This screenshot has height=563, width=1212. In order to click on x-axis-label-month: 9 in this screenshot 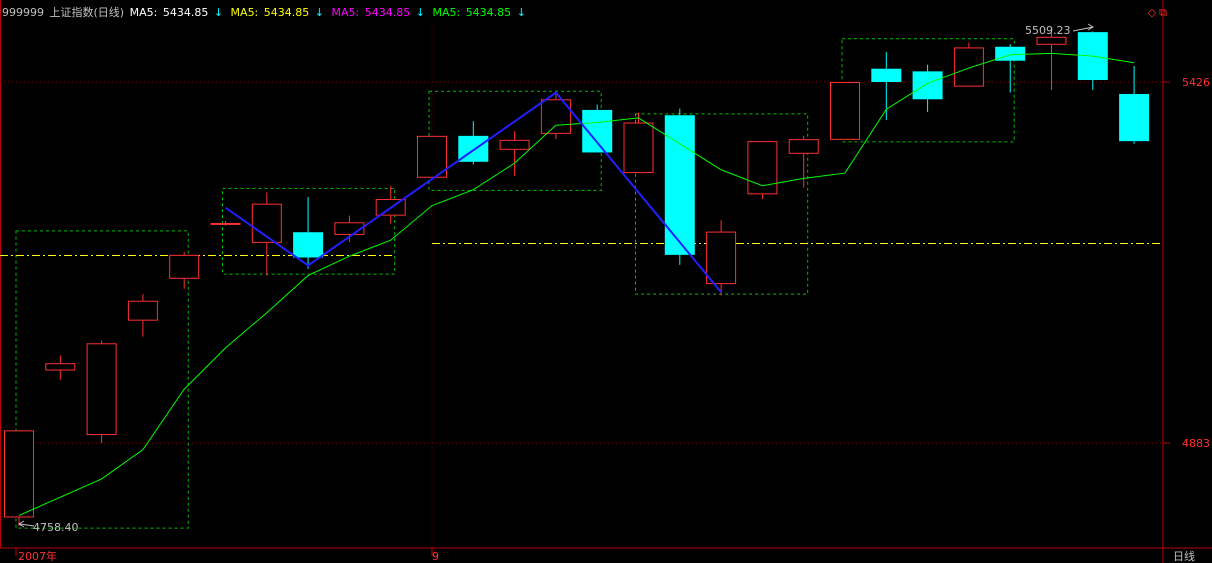, I will do `click(435, 556)`.